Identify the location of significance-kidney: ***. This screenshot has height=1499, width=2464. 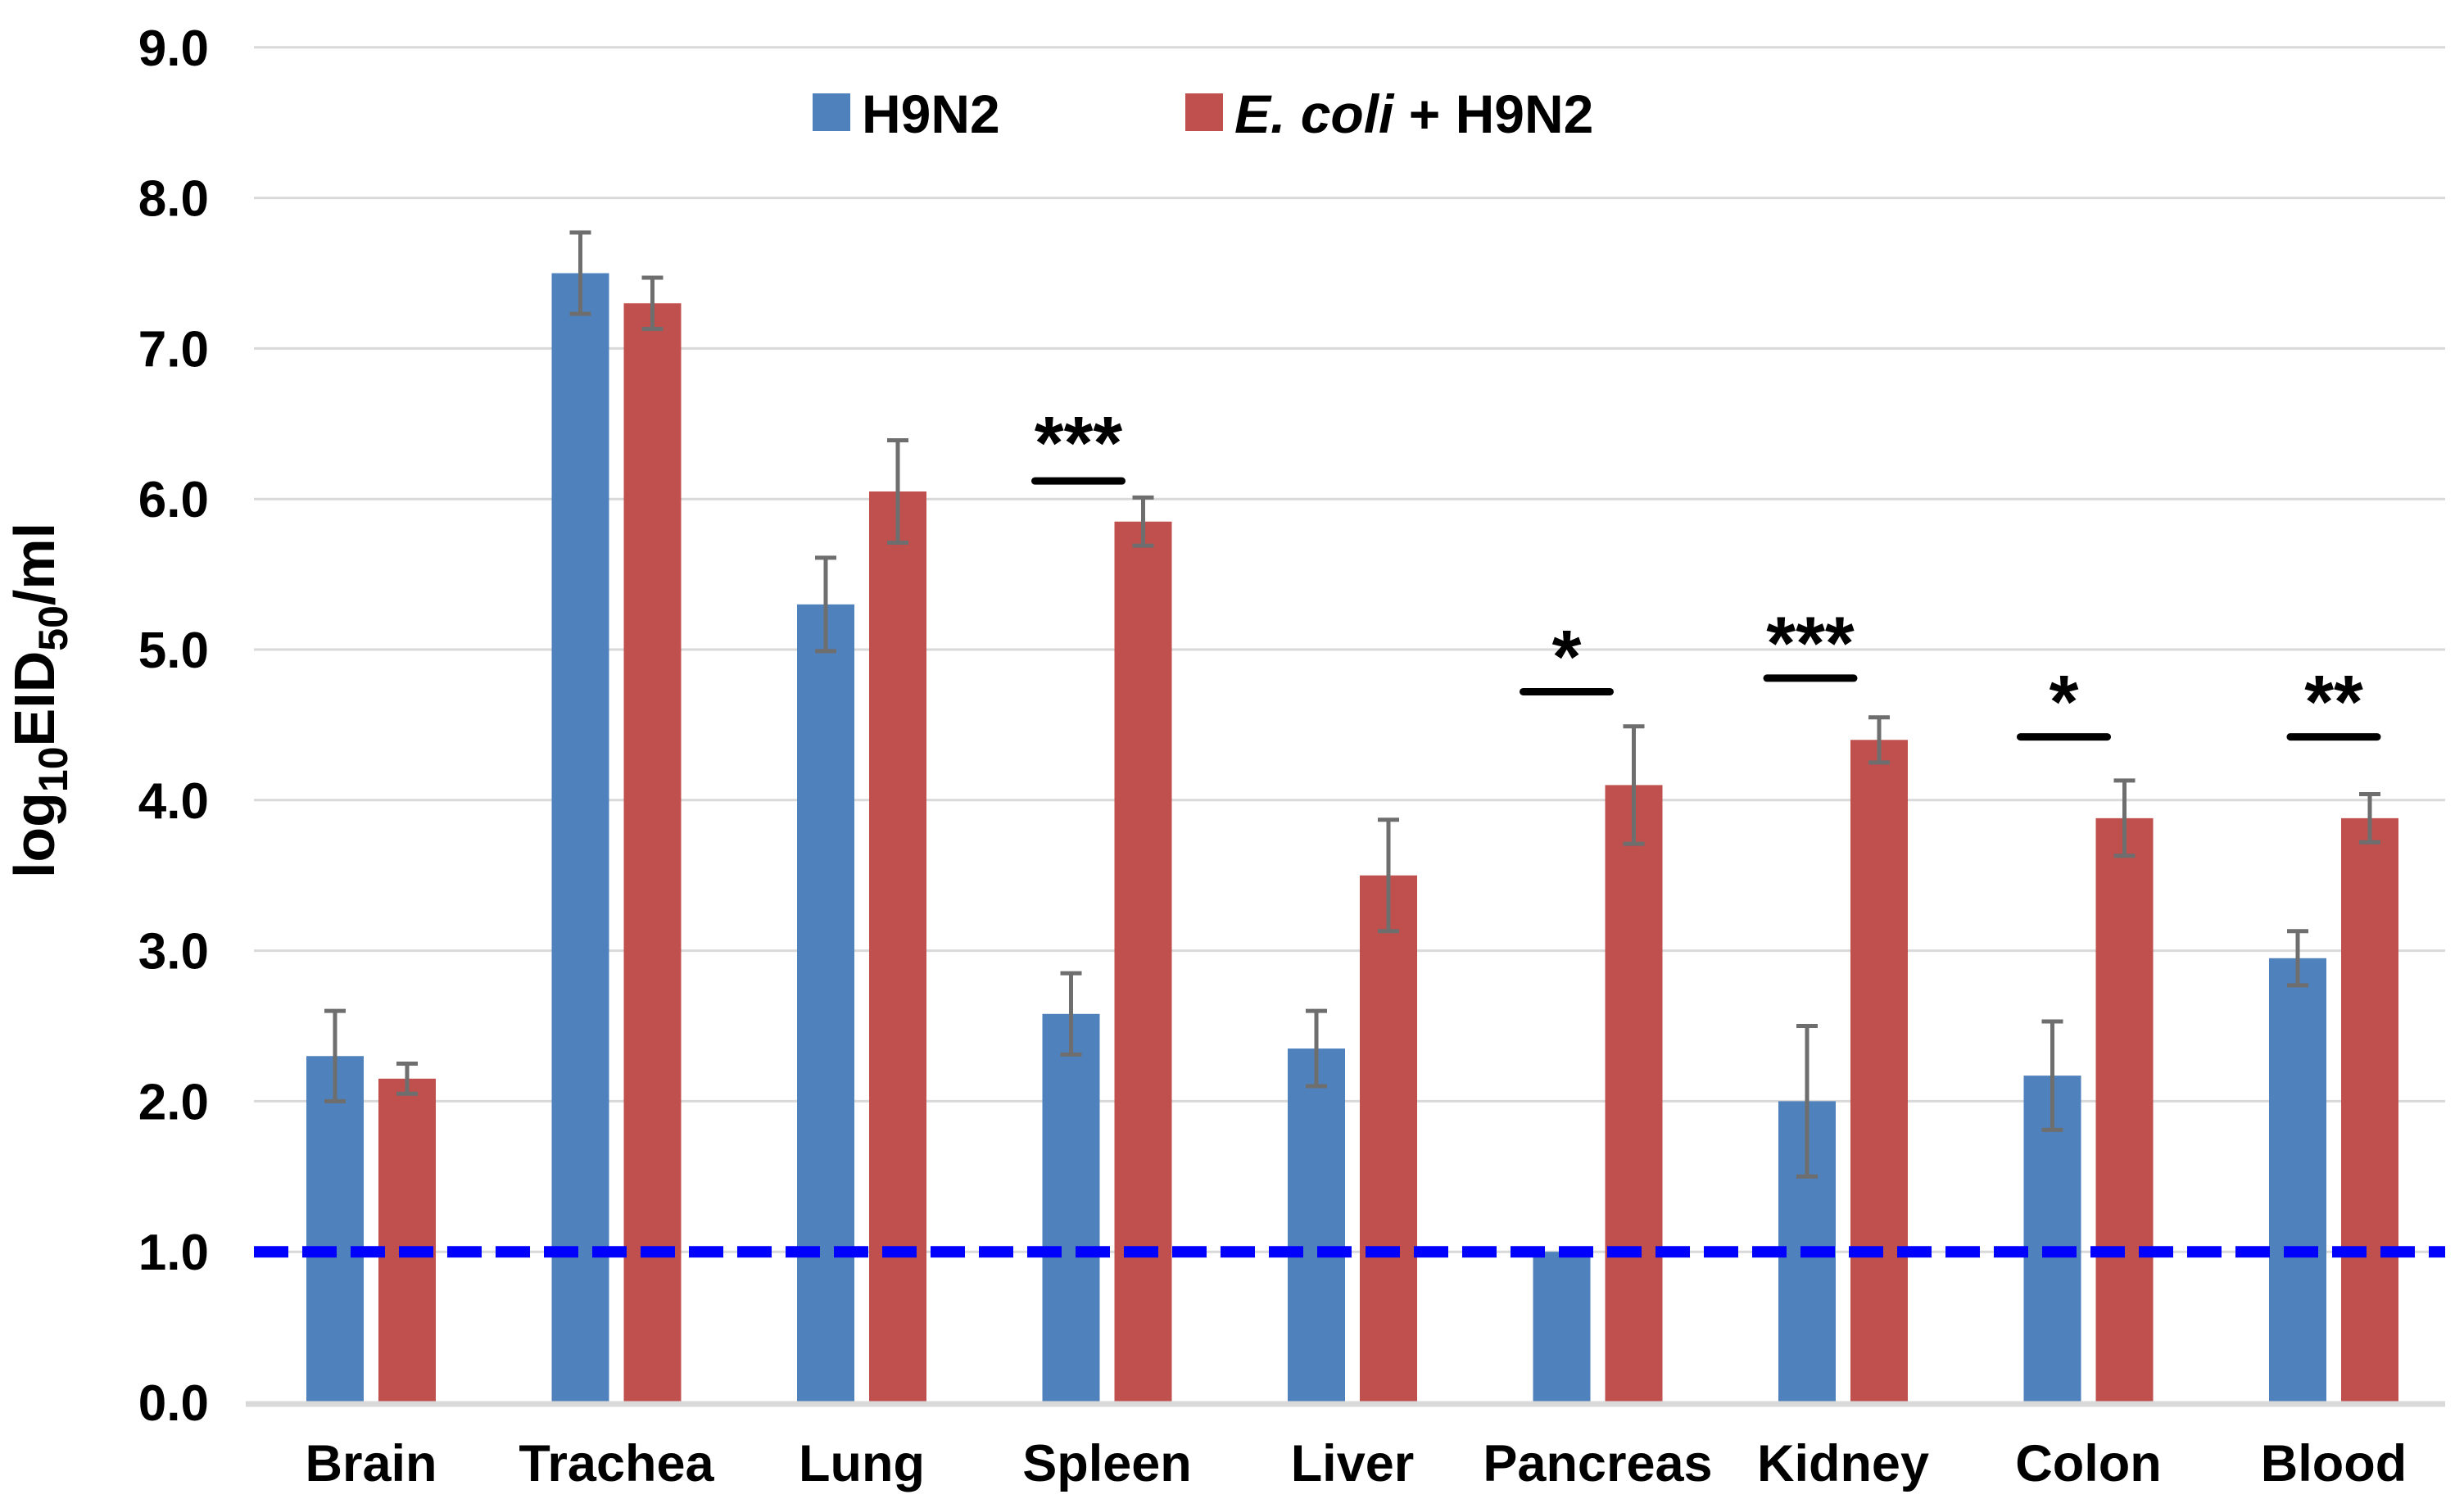
(1810, 644).